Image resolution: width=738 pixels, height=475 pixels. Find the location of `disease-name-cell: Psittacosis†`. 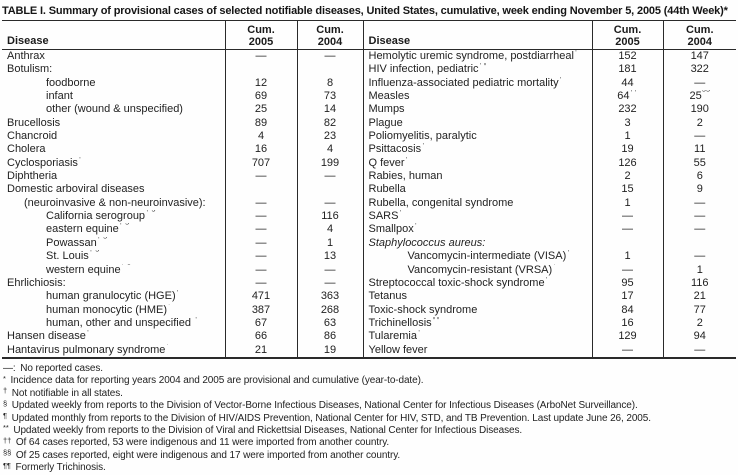

disease-name-cell: Psittacosis† is located at coordinates (477, 150).